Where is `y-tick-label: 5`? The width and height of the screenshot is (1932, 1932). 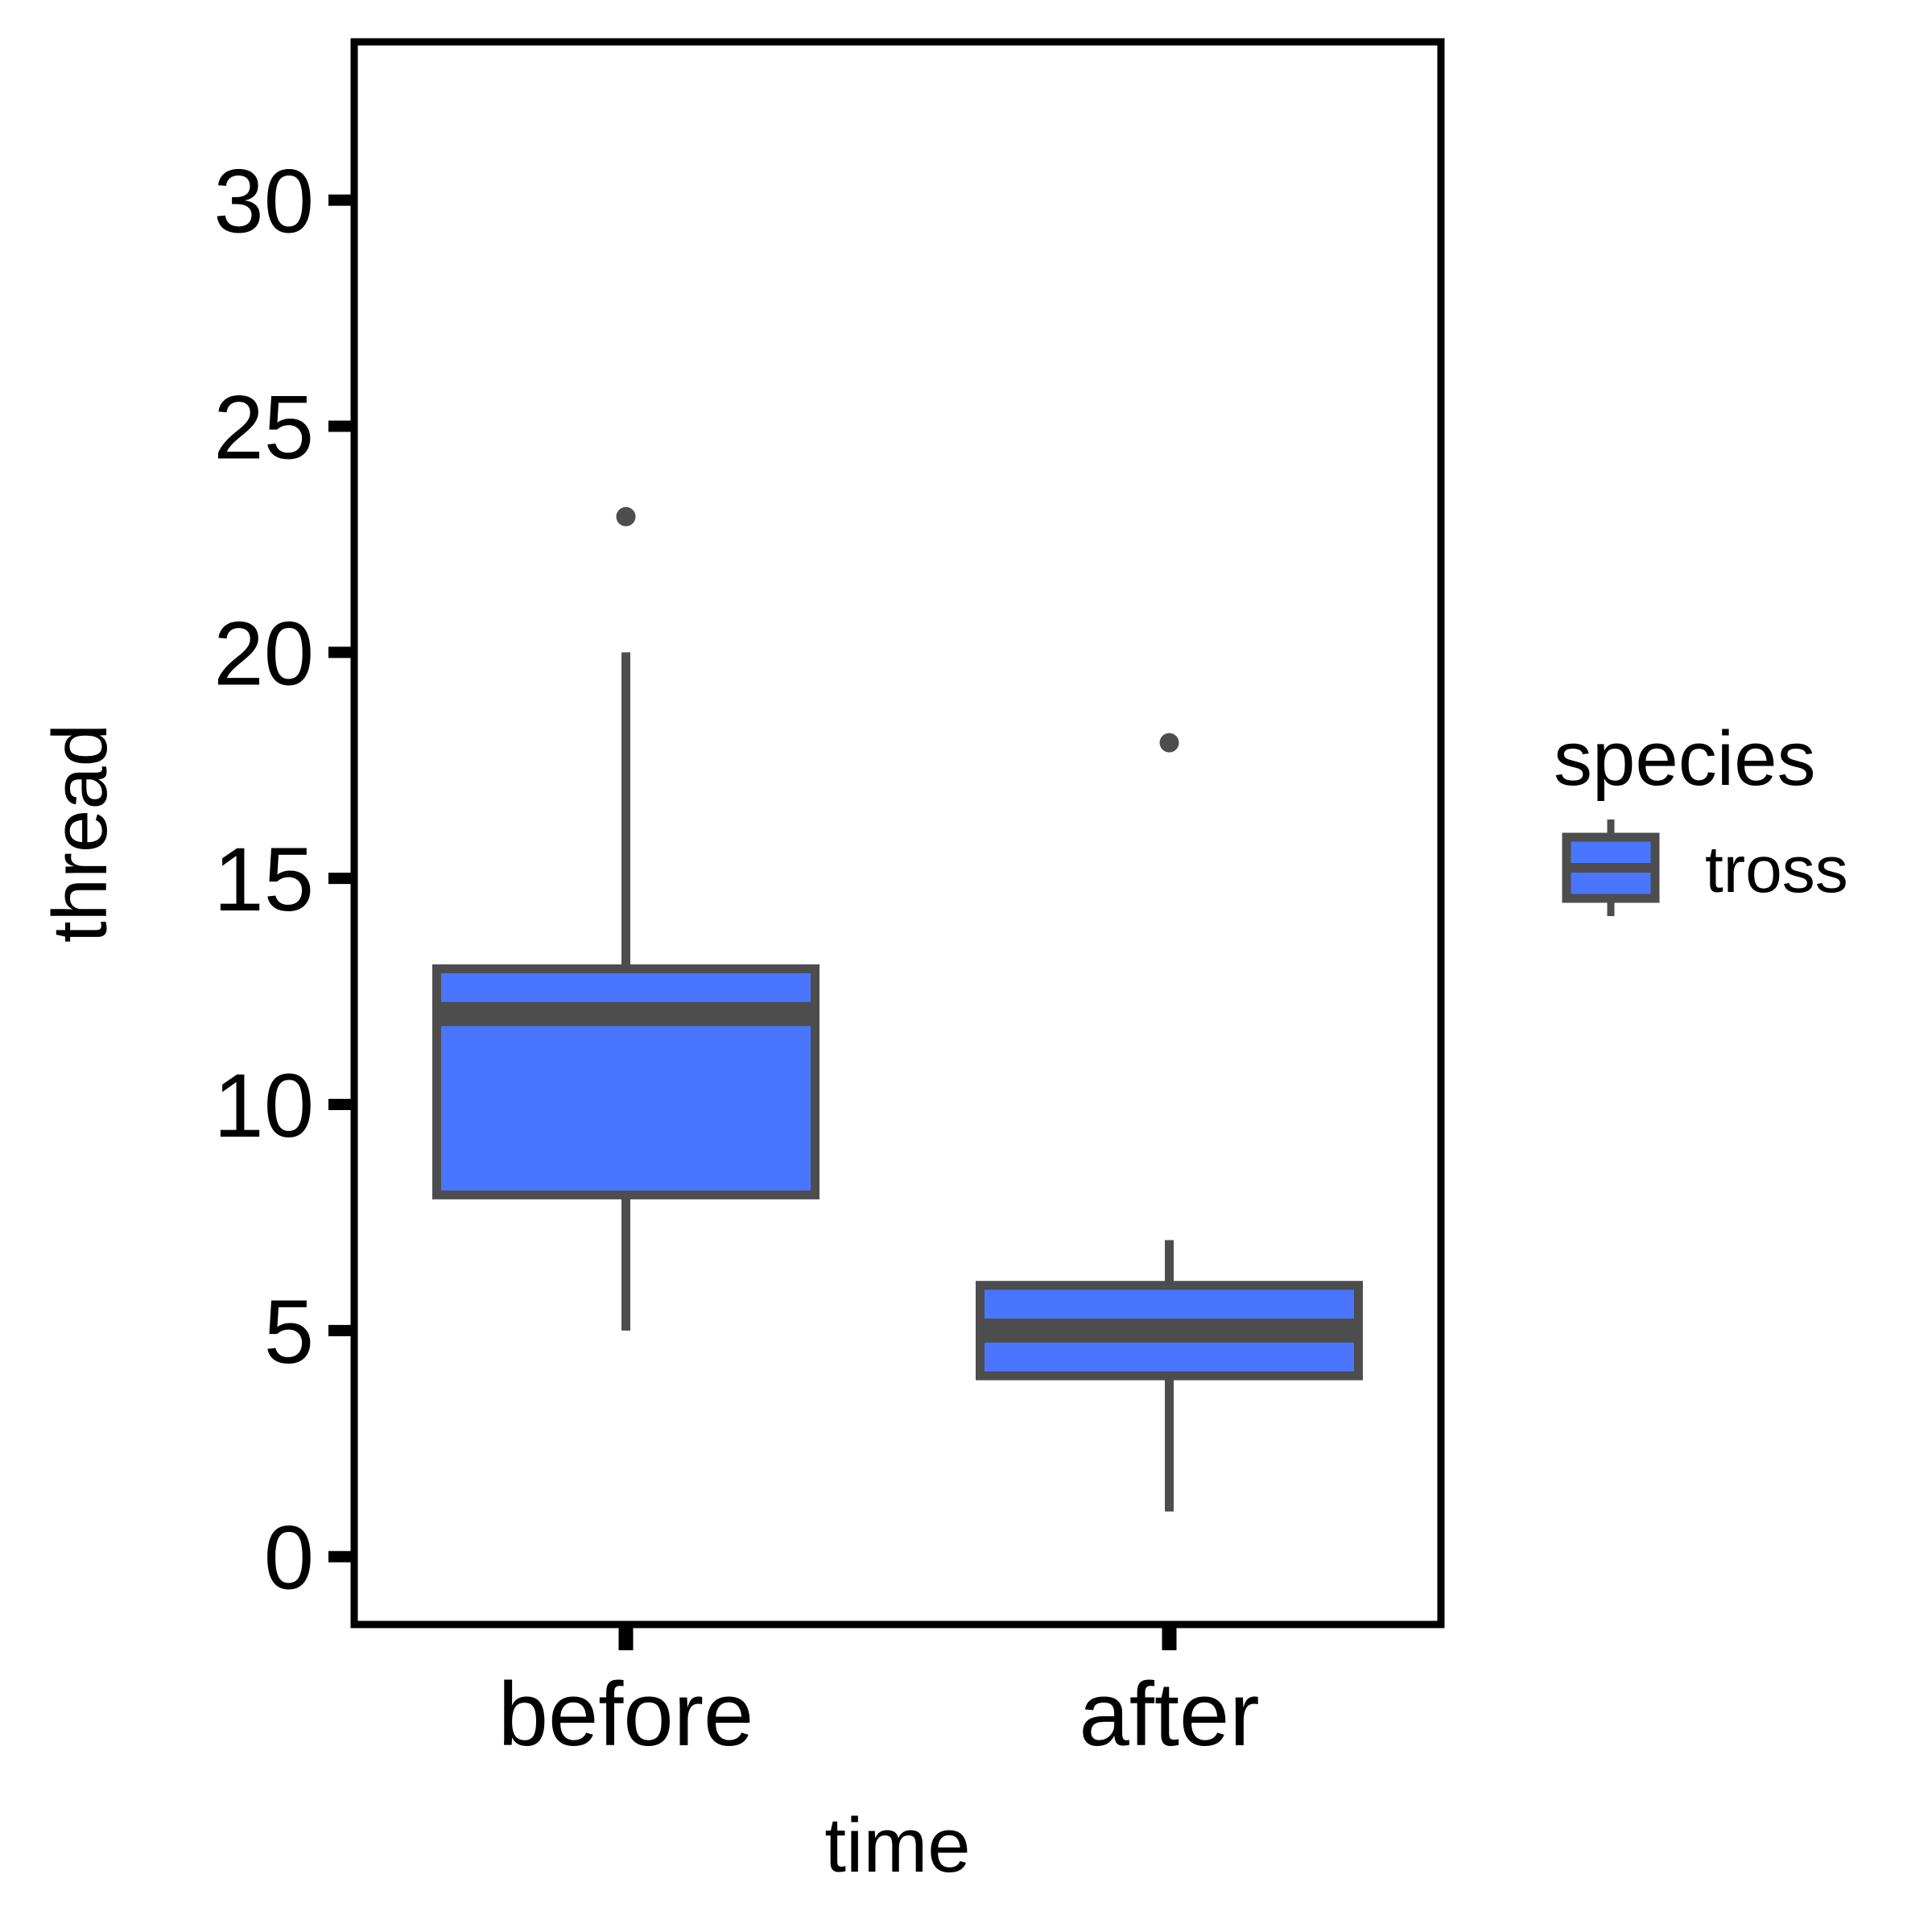 y-tick-label: 5 is located at coordinates (289, 1332).